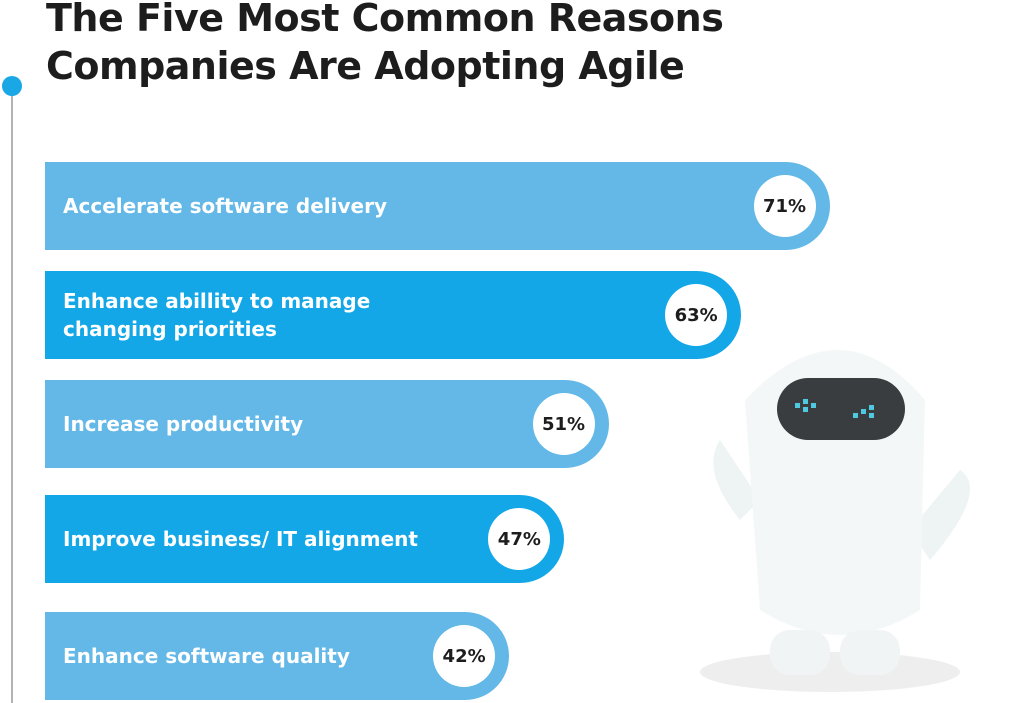  Describe the element at coordinates (464, 656) in the screenshot. I see `value-label: 42%` at that location.